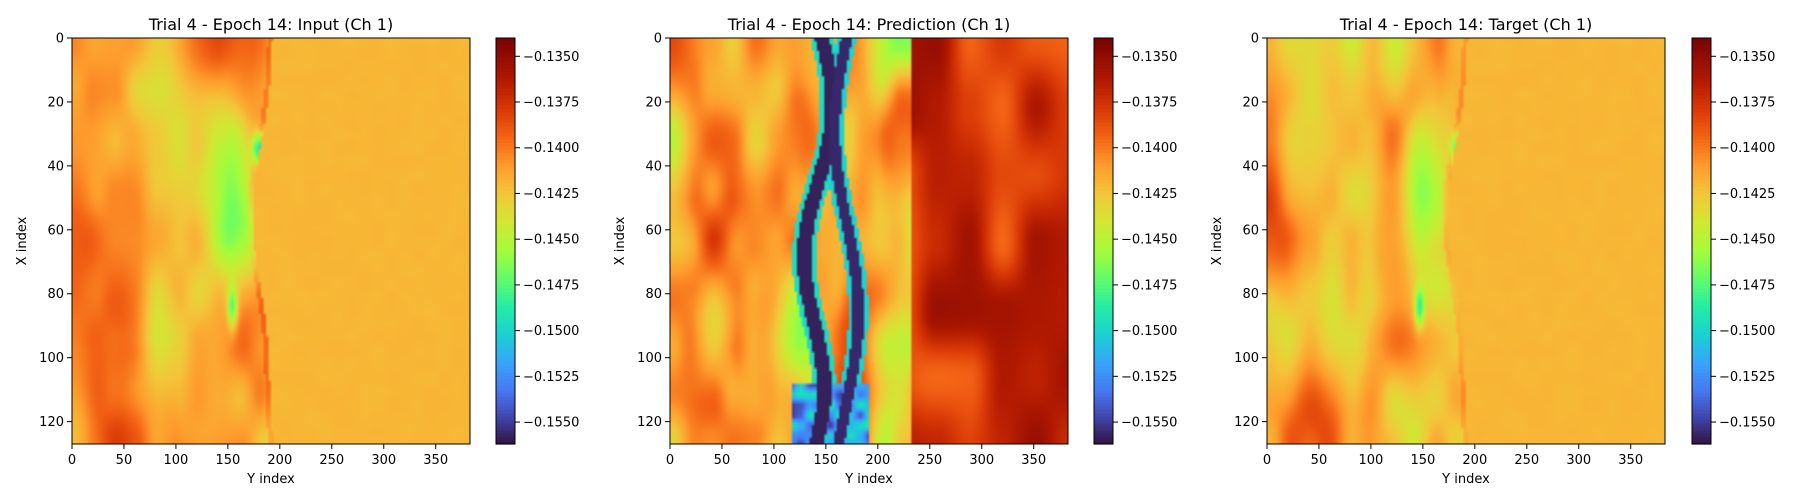 The width and height of the screenshot is (1800, 500). Describe the element at coordinates (55, 102) in the screenshot. I see `y-tick-label: 20` at that location.